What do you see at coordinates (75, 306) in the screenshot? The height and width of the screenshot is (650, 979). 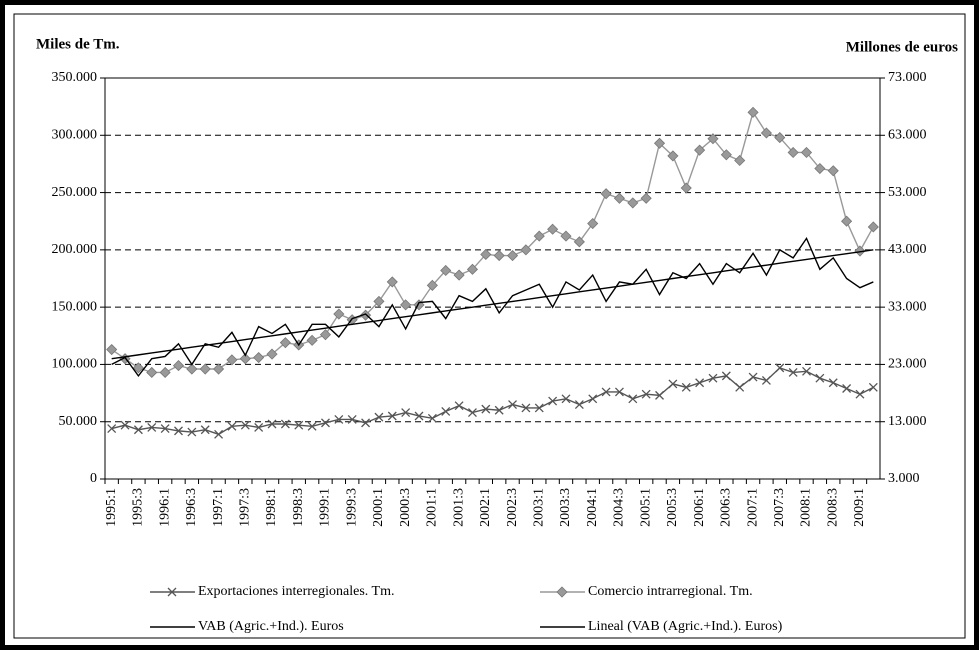 I see `y-tick-label: 150.000` at bounding box center [75, 306].